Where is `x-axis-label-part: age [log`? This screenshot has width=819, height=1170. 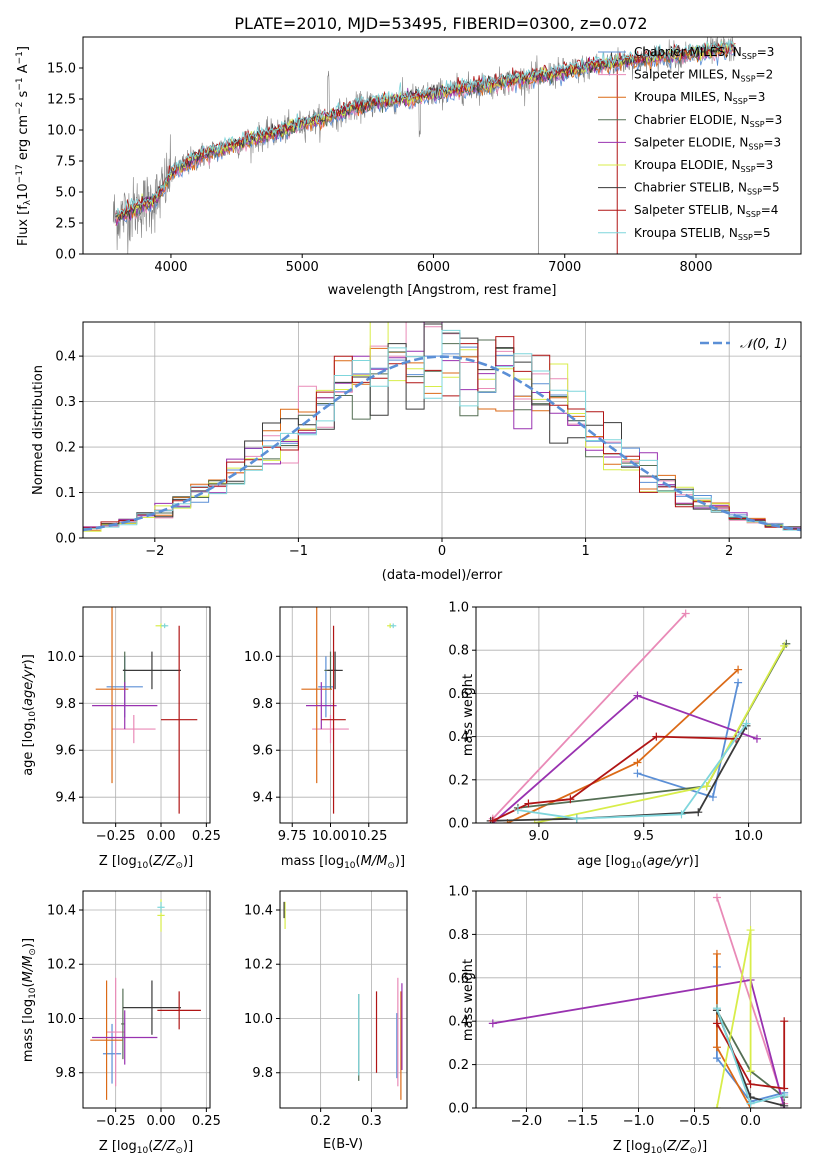
x-axis-label-part: age [log is located at coordinates (603, 861).